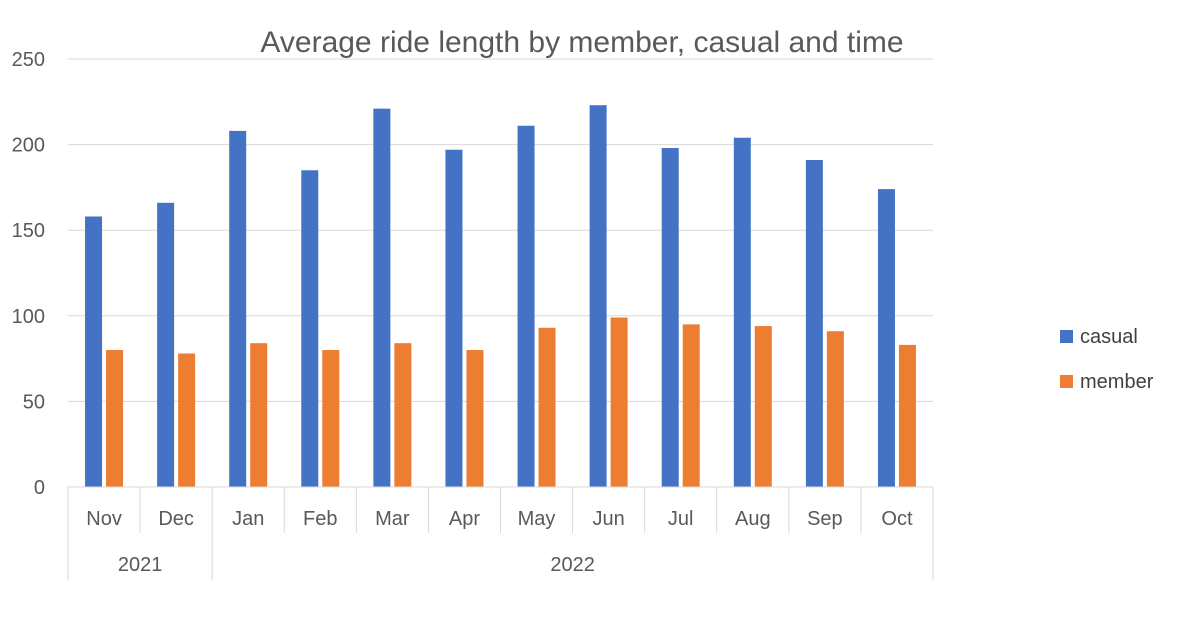  Describe the element at coordinates (176, 519) in the screenshot. I see `x-tick-label: Dec` at that location.